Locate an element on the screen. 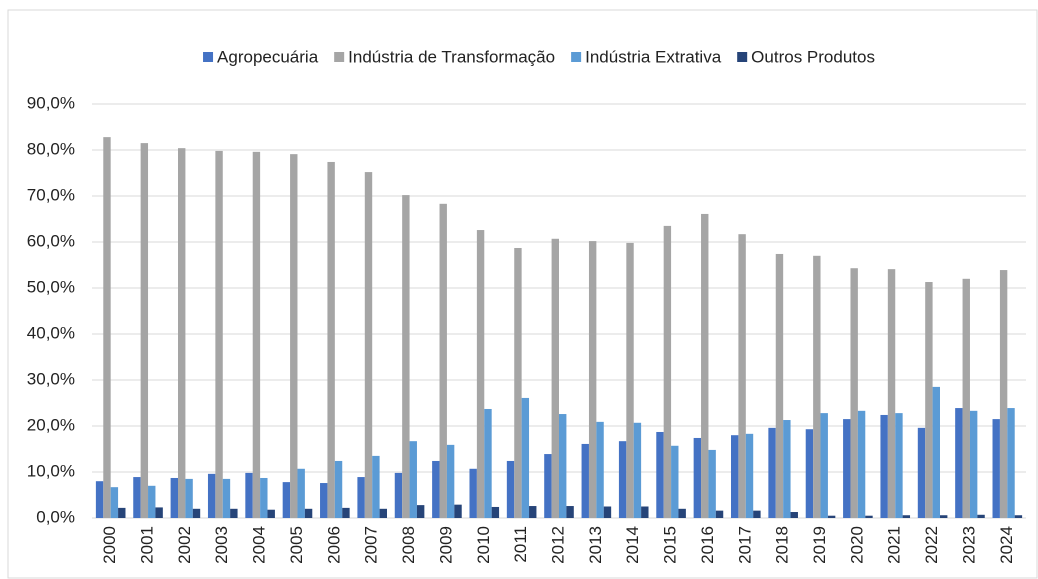 This screenshot has height=579, width=1038. x-tick-label: 2019 is located at coordinates (819, 545).